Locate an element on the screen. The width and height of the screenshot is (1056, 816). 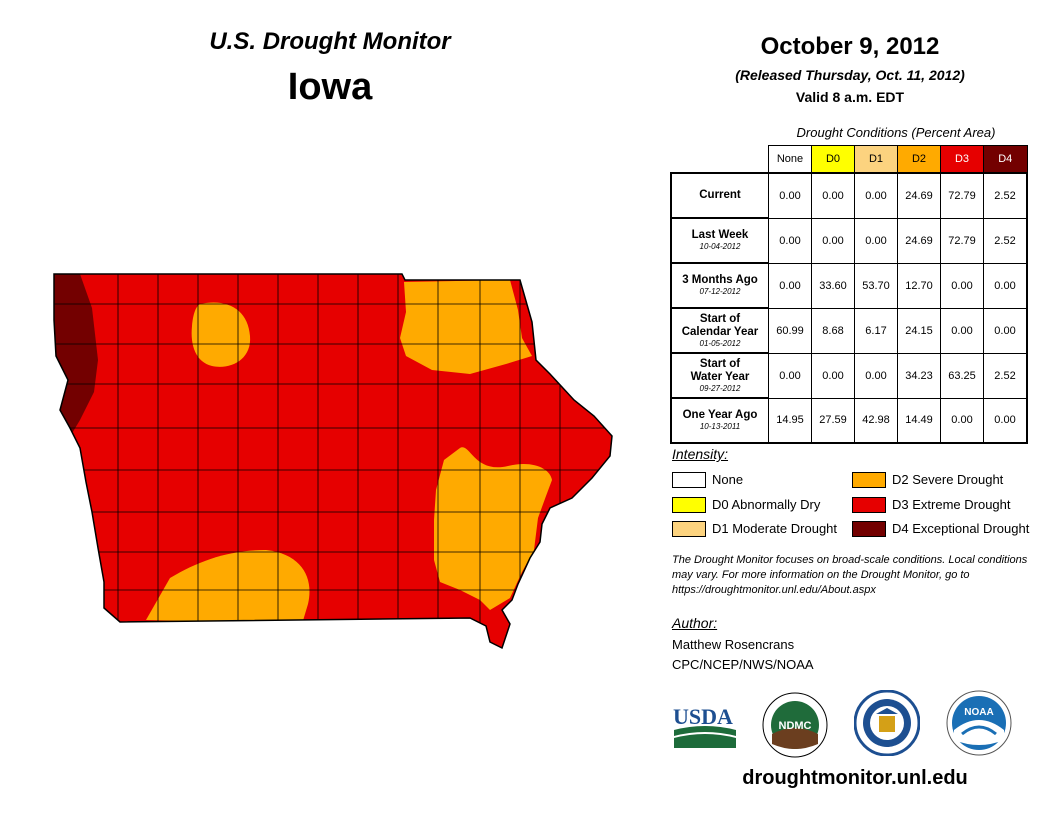
row-label: Start of Calendar Year 01-05-2012 is located at coordinates (719, 330).